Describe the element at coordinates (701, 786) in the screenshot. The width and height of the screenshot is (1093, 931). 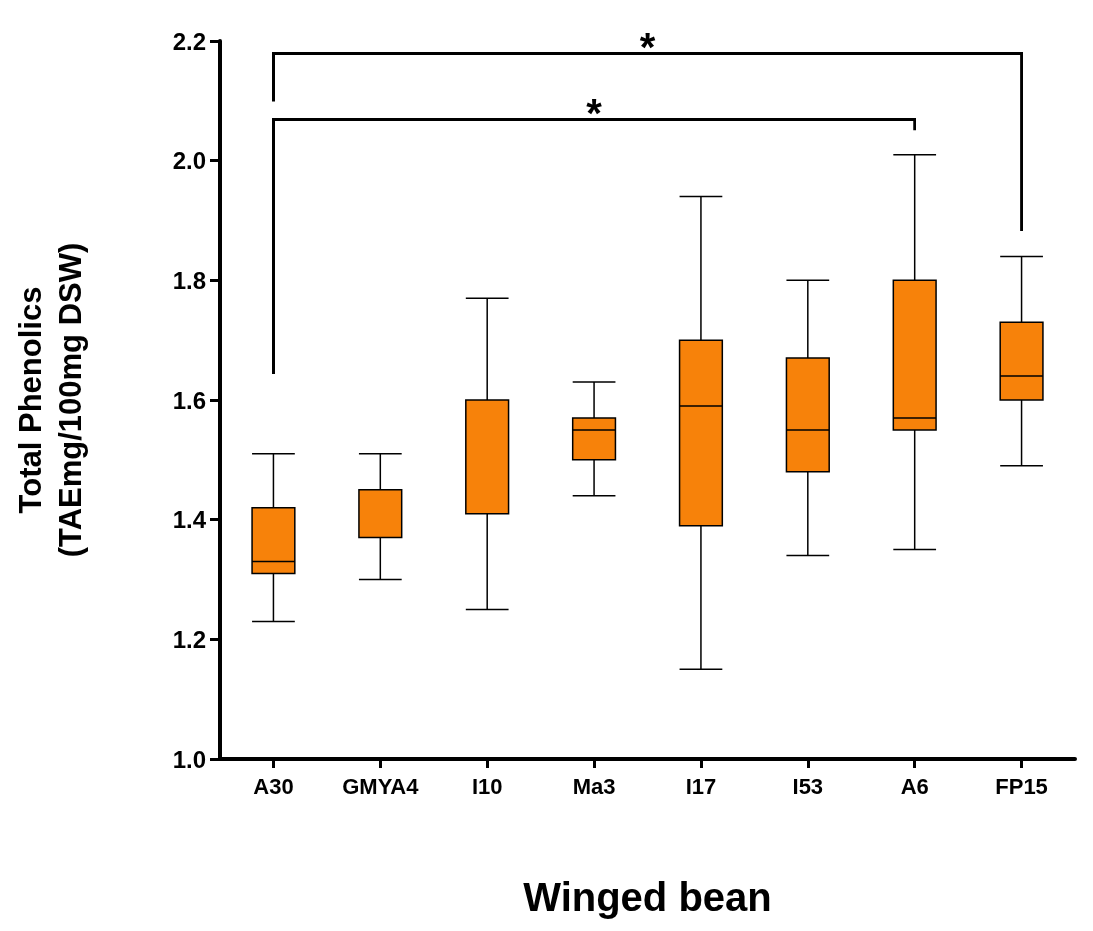
I see `x-tick-label: I17` at that location.